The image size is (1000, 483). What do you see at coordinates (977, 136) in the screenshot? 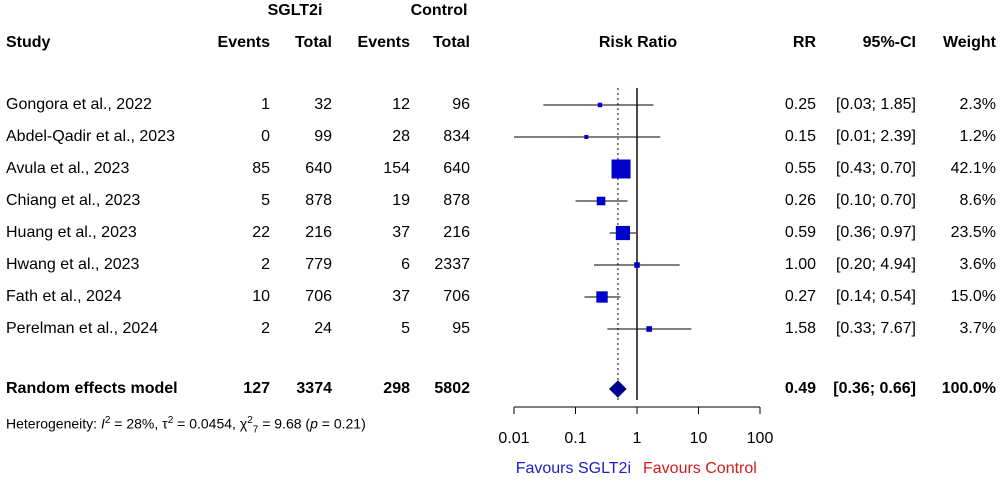
I see `weight-value: 1.2%` at bounding box center [977, 136].